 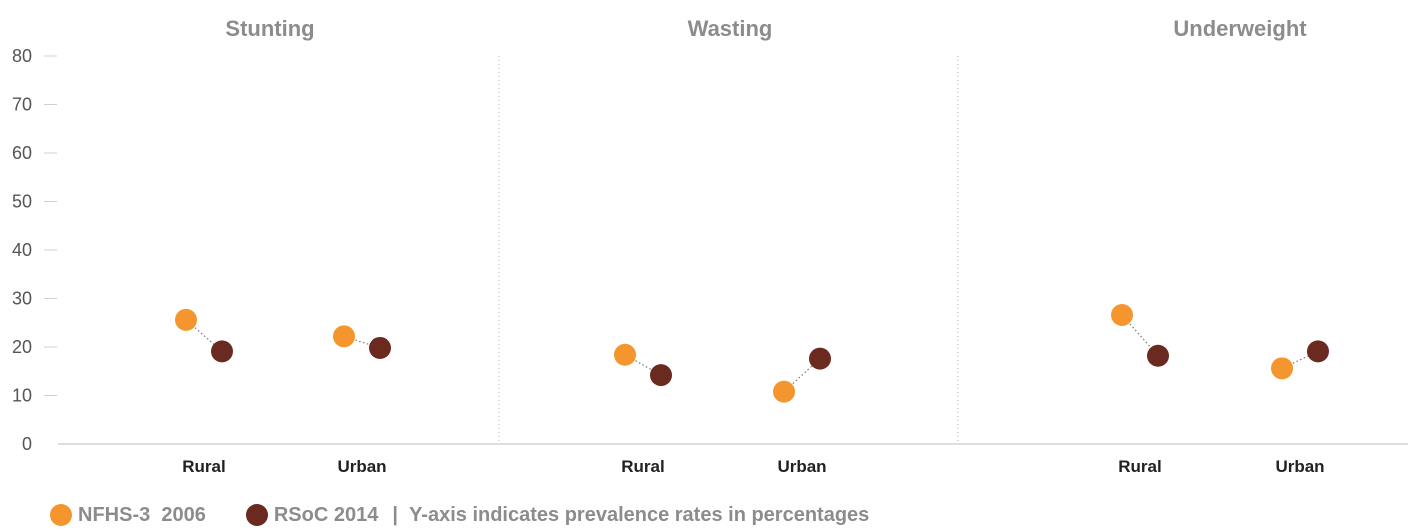 I want to click on legend-swatch-nfhs, so click(x=61, y=515).